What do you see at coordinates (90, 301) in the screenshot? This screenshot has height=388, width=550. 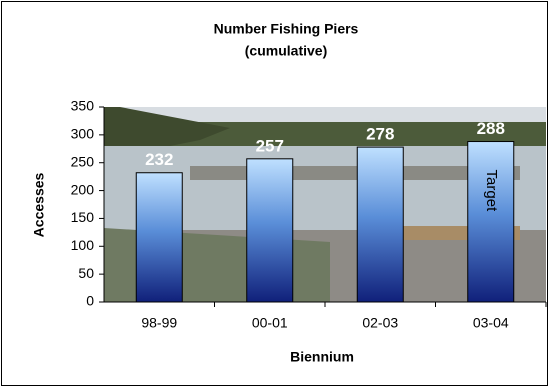 I see `y-tick-label: 0` at bounding box center [90, 301].